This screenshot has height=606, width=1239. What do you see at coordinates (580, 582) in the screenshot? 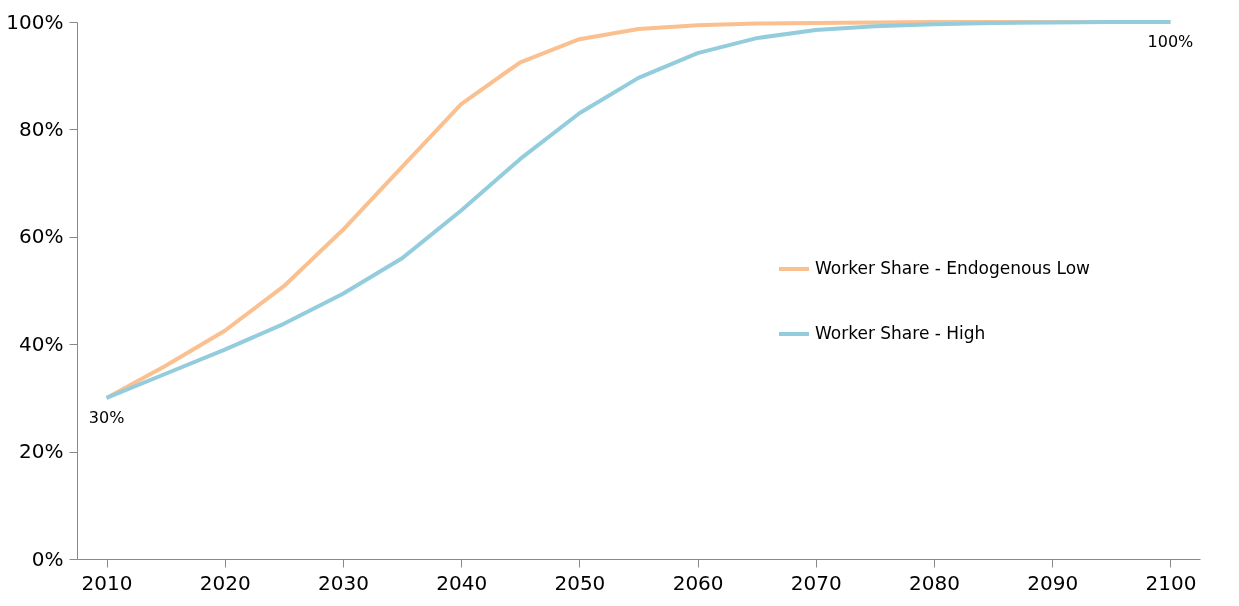
I see `x-tick-label: 2050` at bounding box center [580, 582].